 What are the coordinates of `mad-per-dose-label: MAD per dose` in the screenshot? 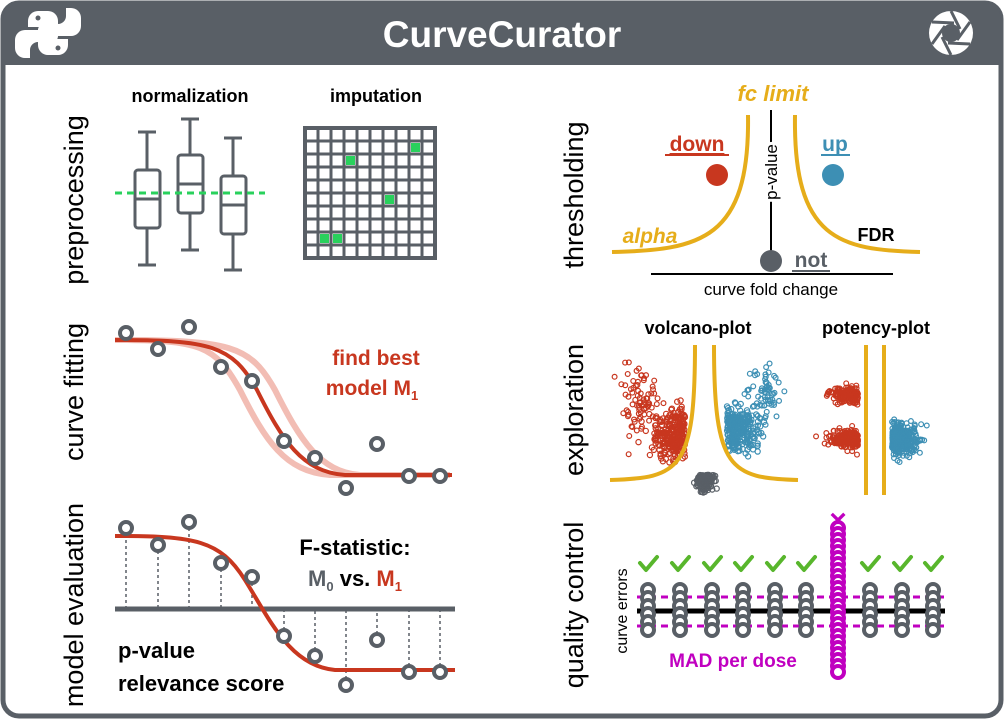 It's located at (733, 661).